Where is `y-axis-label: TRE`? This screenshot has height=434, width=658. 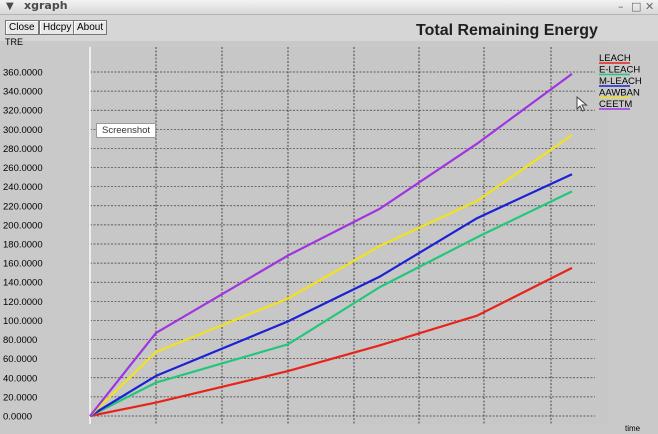 y-axis-label: TRE is located at coordinates (14, 42).